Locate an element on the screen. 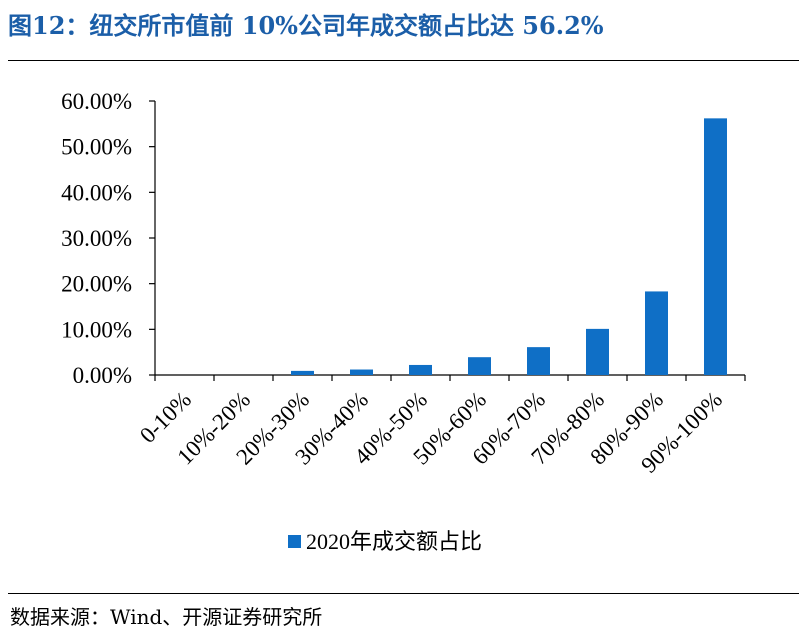 The image size is (809, 636). bar-20%-30% is located at coordinates (302, 372).